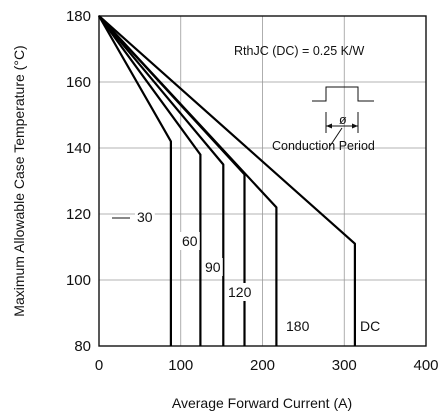 The height and width of the screenshot is (419, 445). What do you see at coordinates (262, 403) in the screenshot?
I see `x-axis-label: Average Forward Current (A)` at bounding box center [262, 403].